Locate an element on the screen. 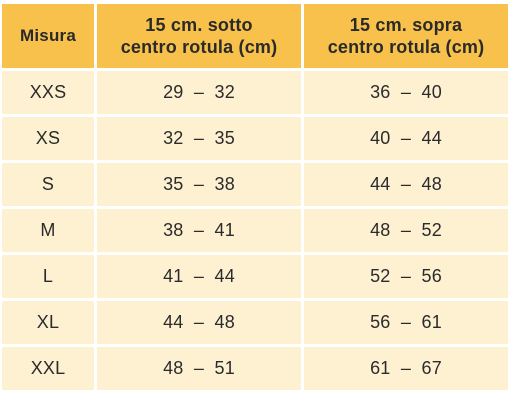 The width and height of the screenshot is (510, 401). size-cell: XXL is located at coordinates (48, 368).